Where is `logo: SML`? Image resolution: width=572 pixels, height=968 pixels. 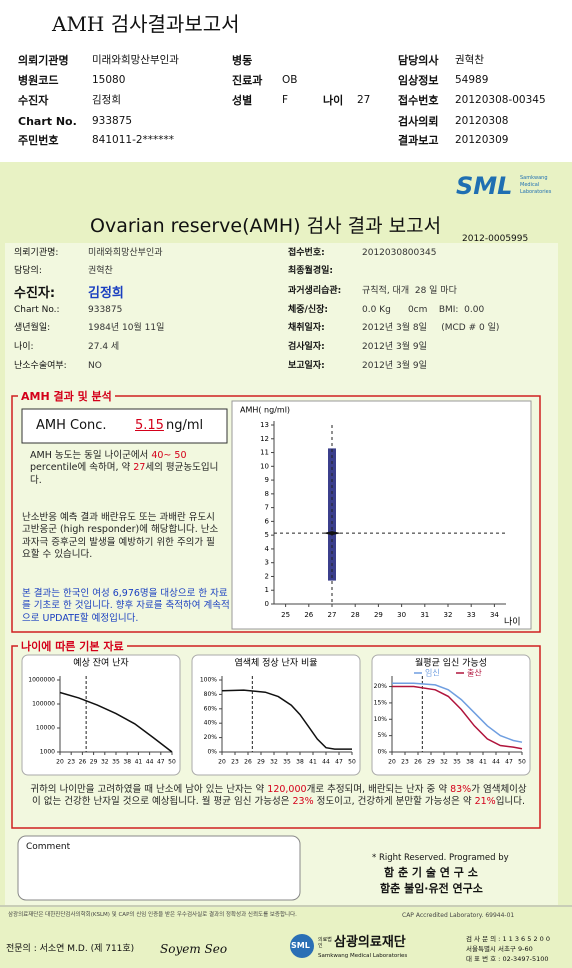 logo: SML is located at coordinates (484, 186).